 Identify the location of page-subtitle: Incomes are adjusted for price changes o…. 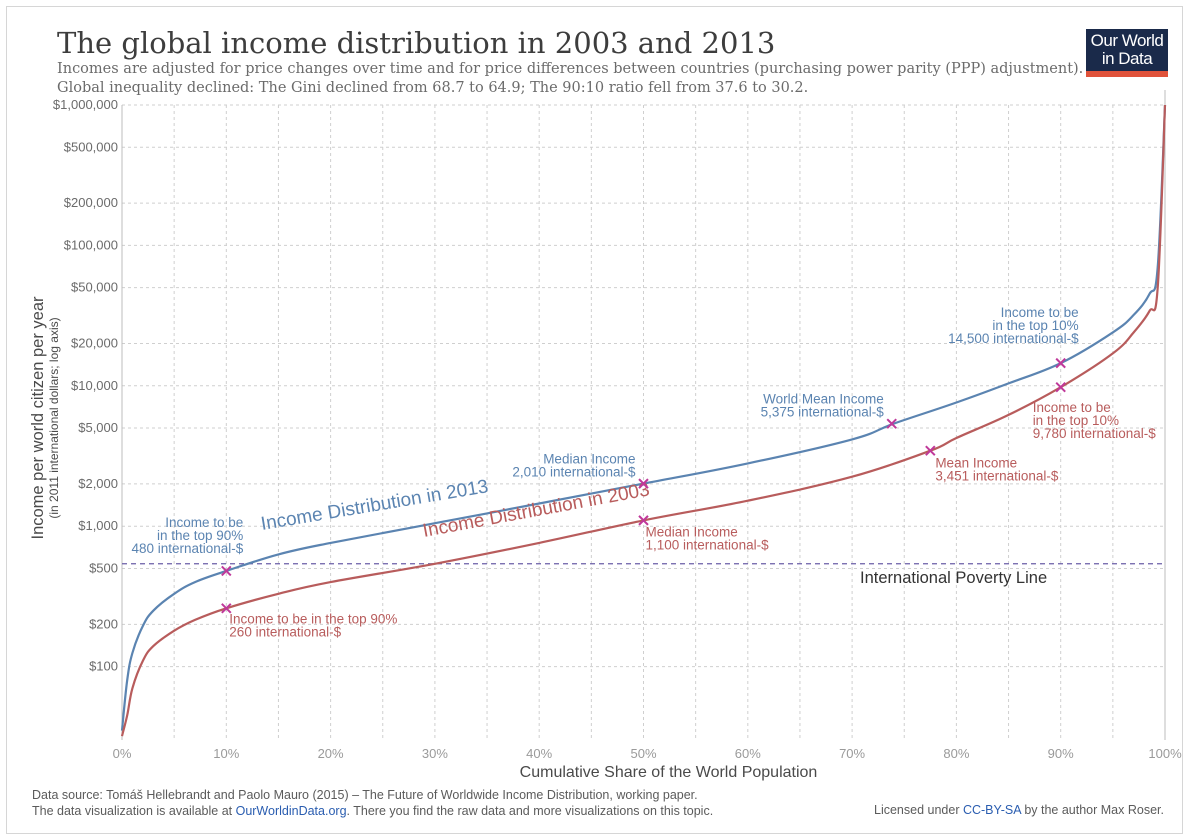
(570, 79).